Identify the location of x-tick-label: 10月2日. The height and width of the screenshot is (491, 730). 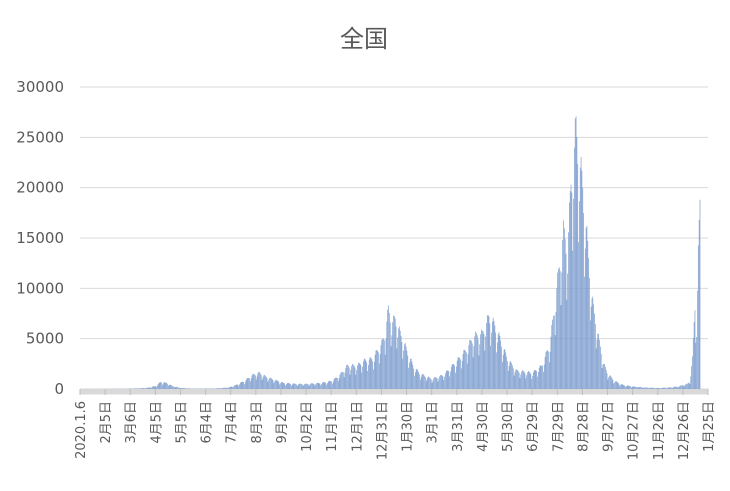
(307, 426).